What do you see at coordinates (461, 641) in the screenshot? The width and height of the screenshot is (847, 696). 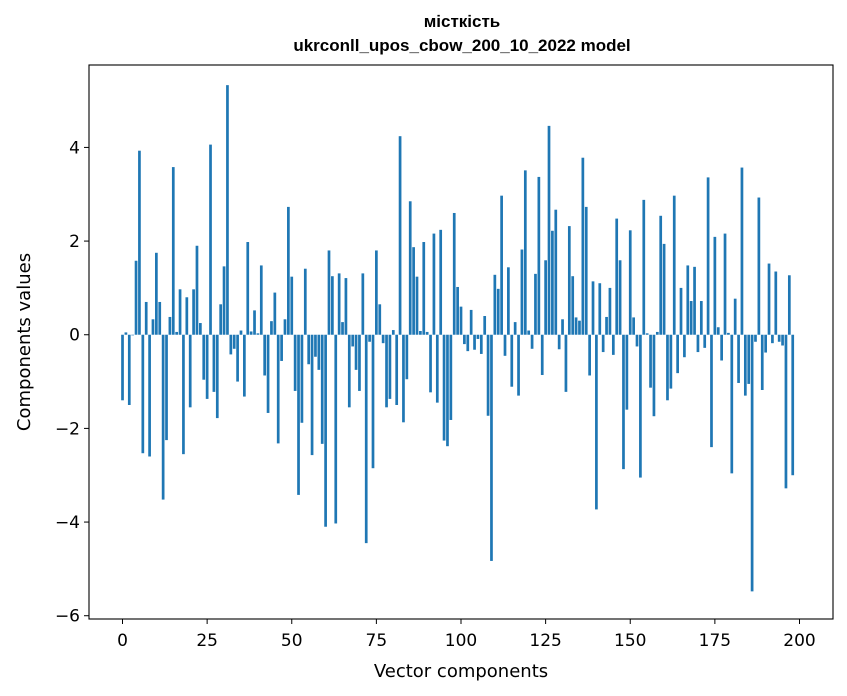 I see `x-tick-label-4: 100` at bounding box center [461, 641].